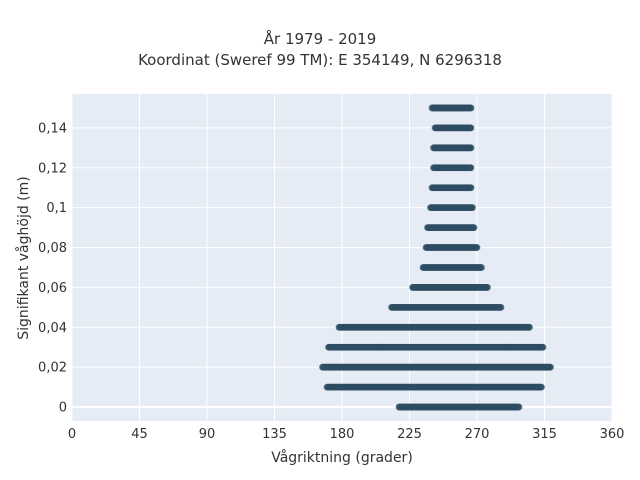 The width and height of the screenshot is (640, 480). I want to click on x-tick-label: 225, so click(409, 434).